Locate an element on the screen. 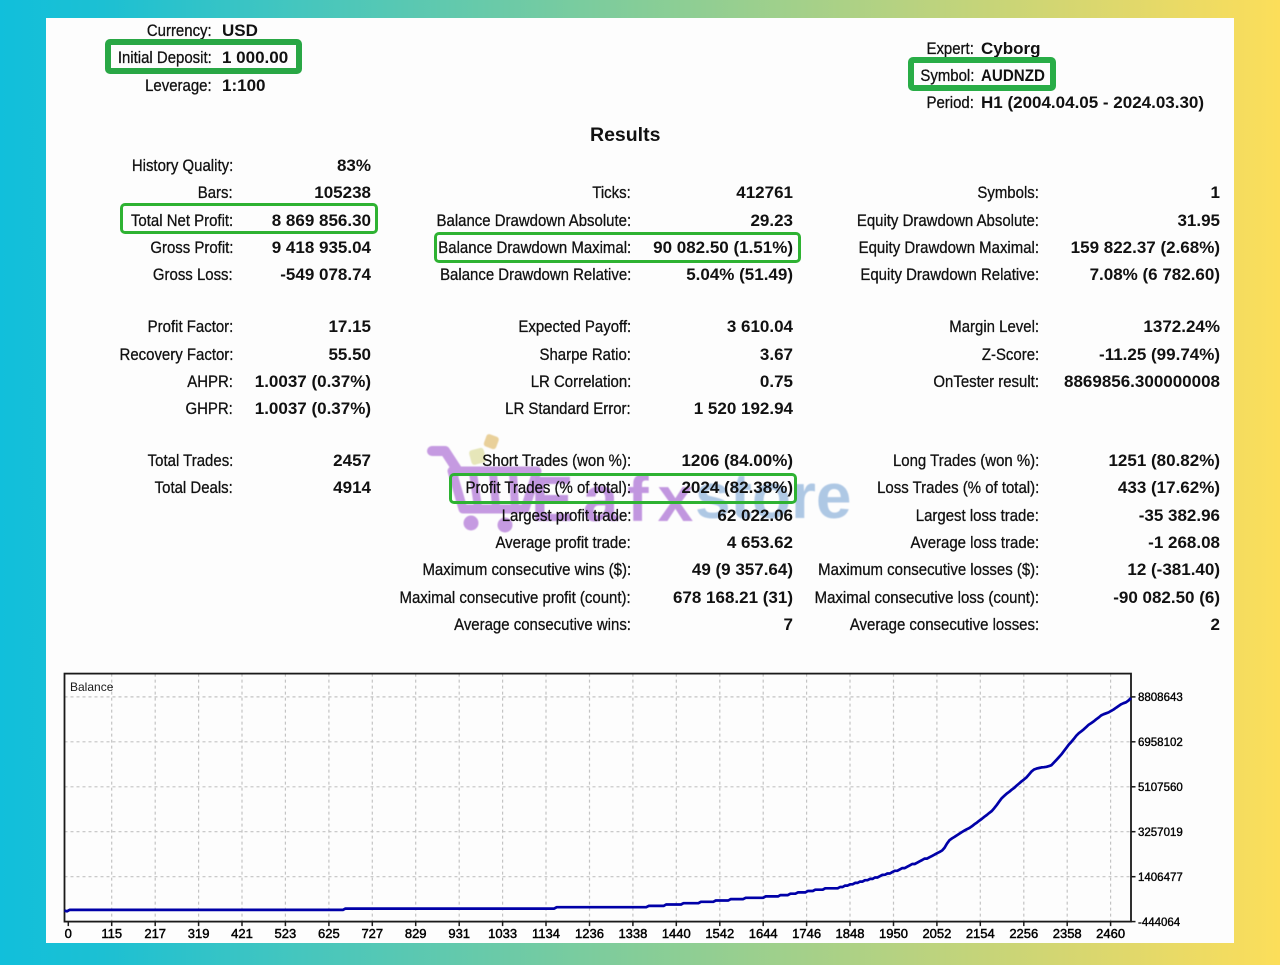 Image resolution: width=1280 pixels, height=965 pixels. svg-text: 2358 is located at coordinates (1067, 933).